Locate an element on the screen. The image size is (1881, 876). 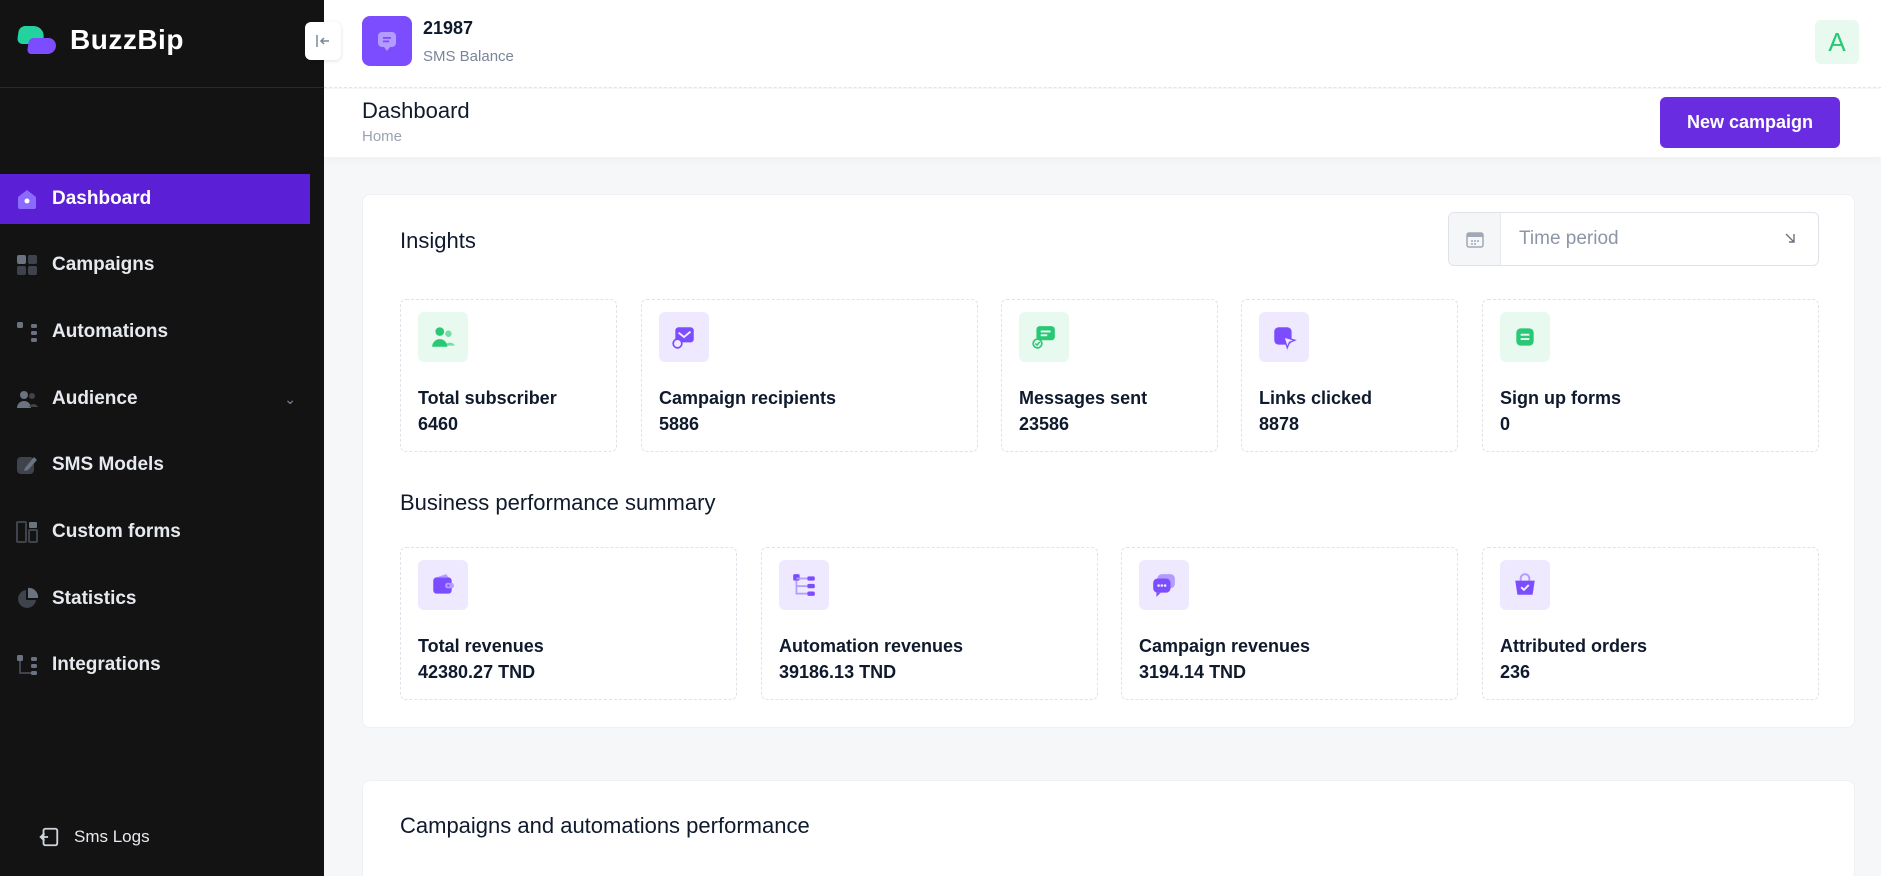
sidebar-item-sms-models: SMS Models is located at coordinates (155, 465).